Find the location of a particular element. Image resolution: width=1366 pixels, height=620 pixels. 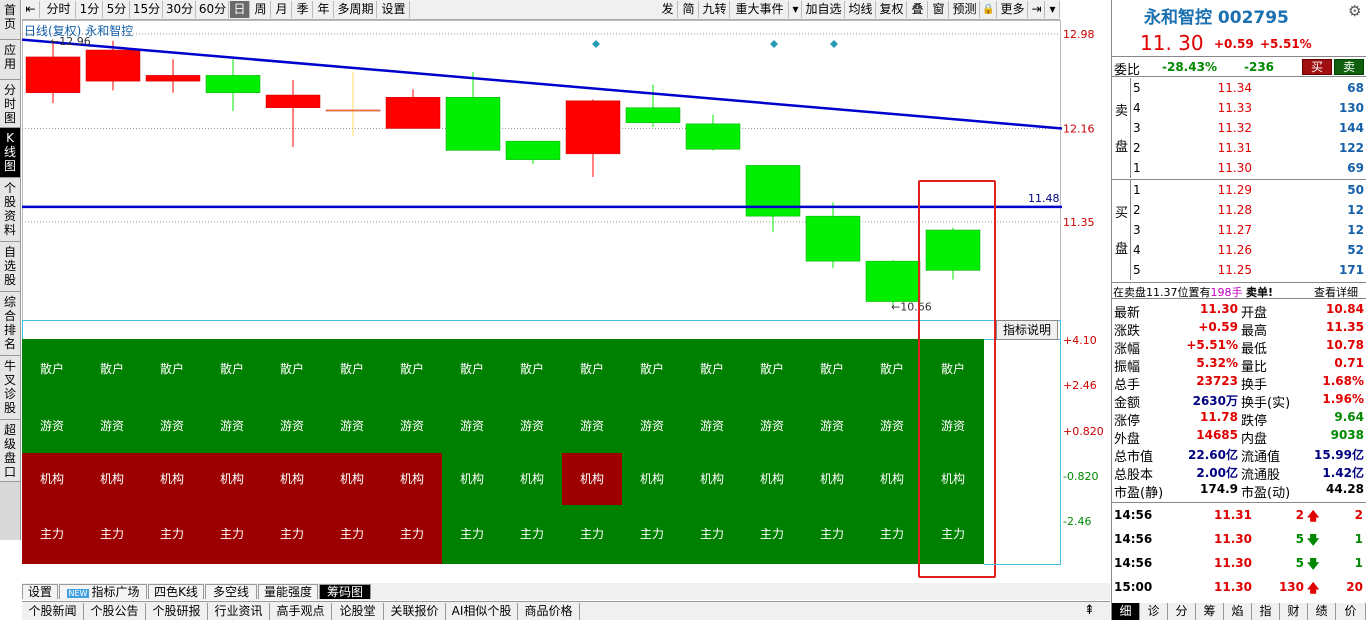

book-row: 1 11.29 50 is located at coordinates (1239, 190).